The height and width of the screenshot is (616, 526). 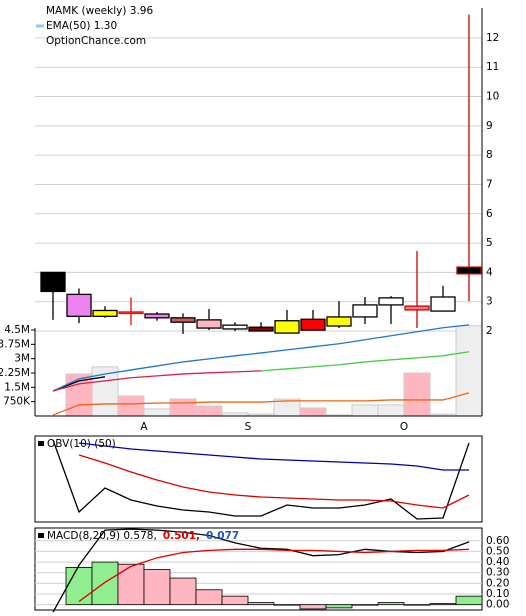 I want to click on legend-entry: EMA(50) 1.30, so click(x=81, y=26).